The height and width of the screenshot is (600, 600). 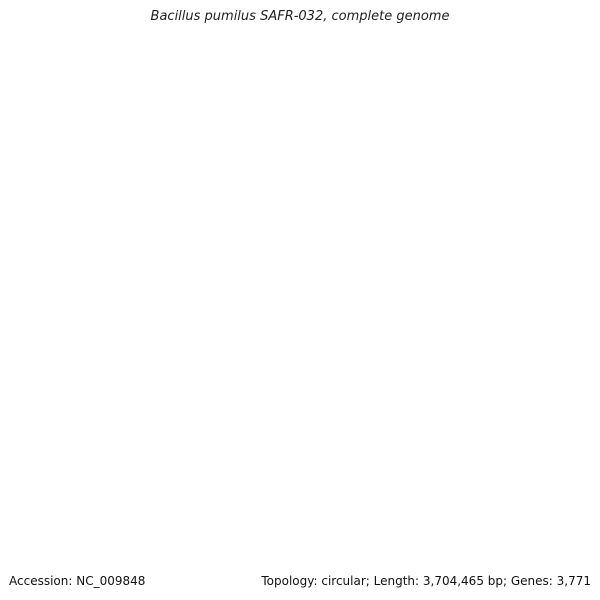 I want to click on accession-text: Accession: NC_009848, so click(x=77, y=581).